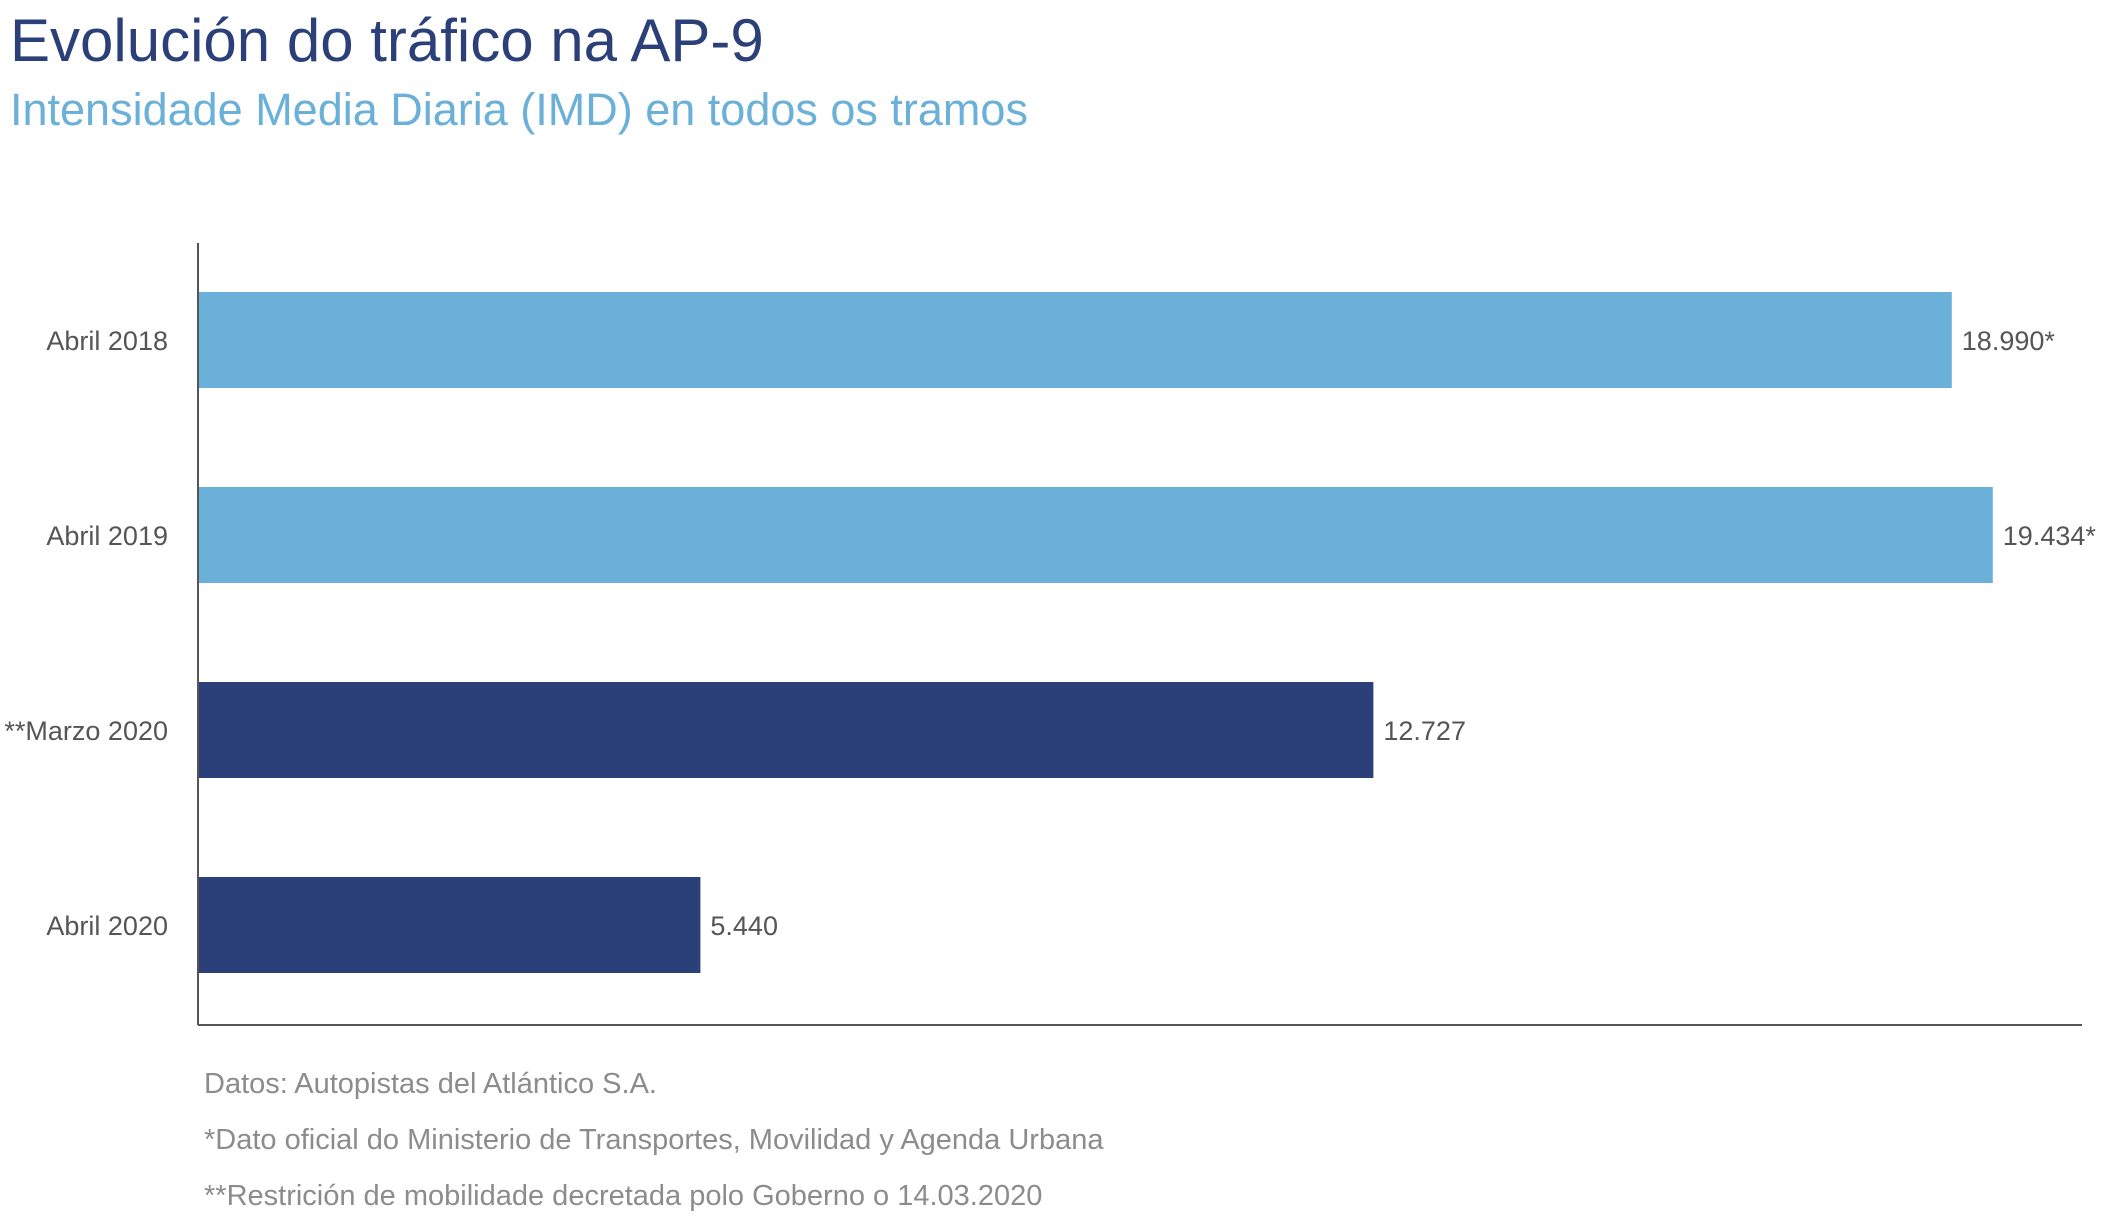  What do you see at coordinates (107, 341) in the screenshot?
I see `category-label-1: Abril 2018` at bounding box center [107, 341].